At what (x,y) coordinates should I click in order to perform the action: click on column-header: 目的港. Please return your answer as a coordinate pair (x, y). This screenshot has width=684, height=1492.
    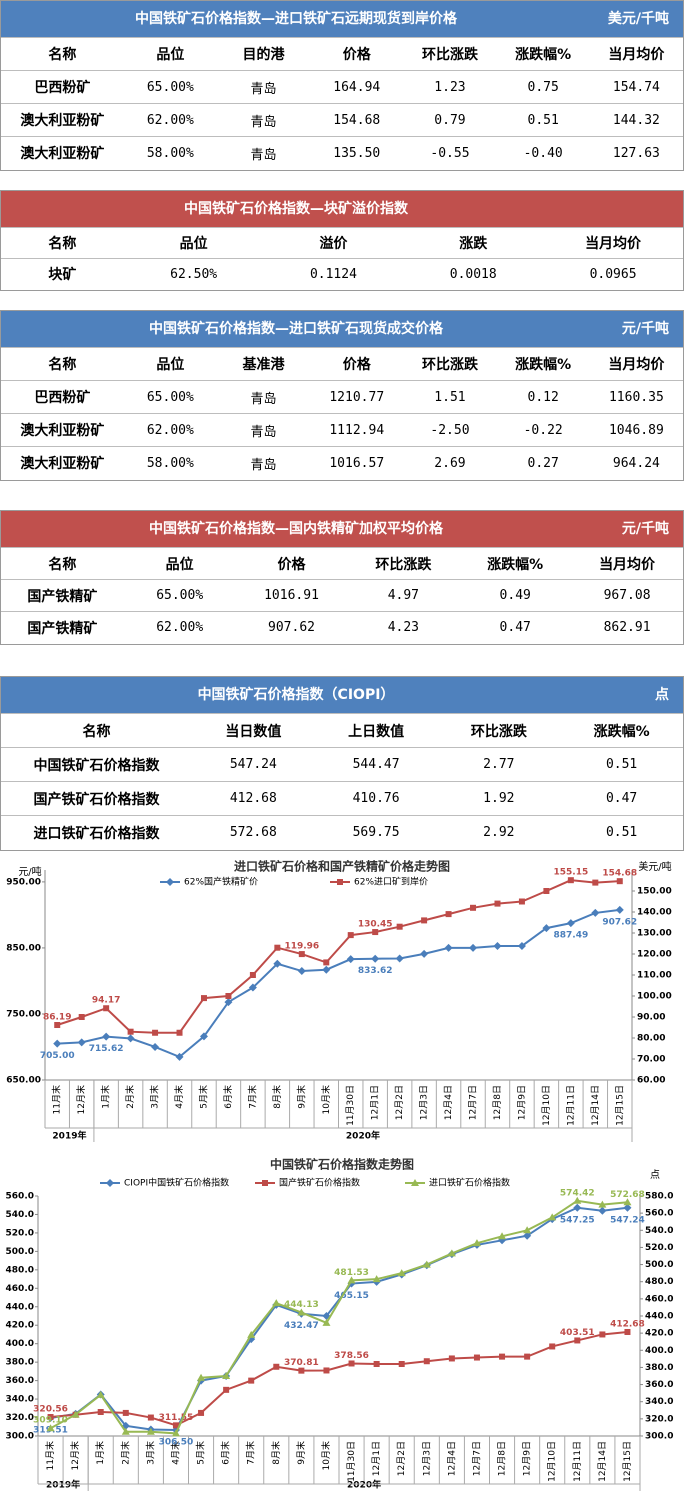
    Looking at the image, I should click on (263, 54).